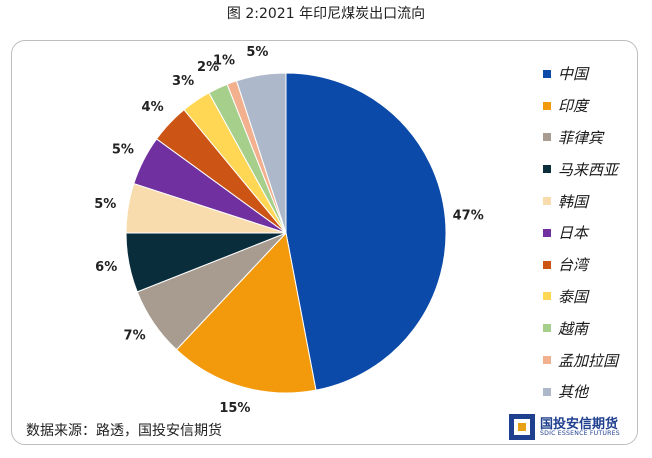 Image resolution: width=652 pixels, height=458 pixels. I want to click on pie-data-label-4: 5%, so click(105, 204).